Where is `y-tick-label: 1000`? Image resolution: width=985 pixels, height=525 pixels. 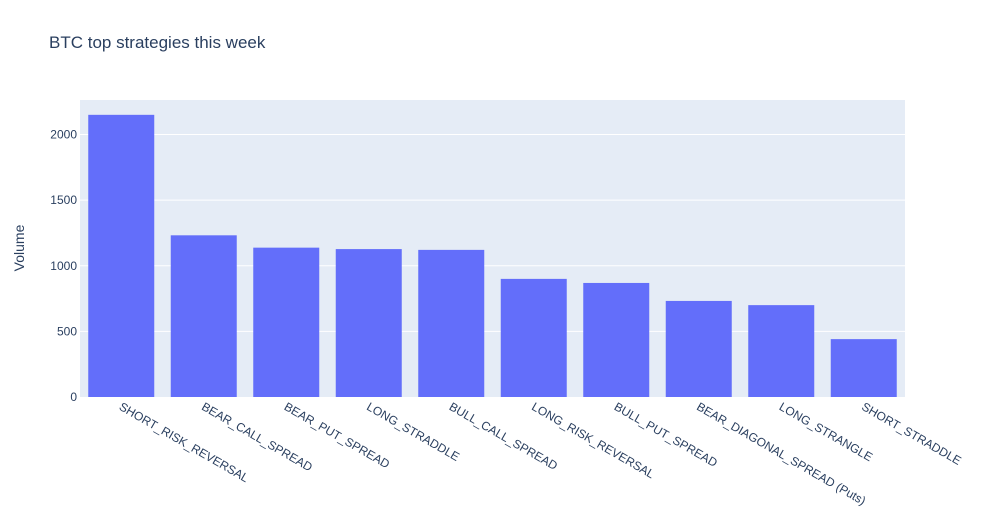 y-tick-label: 1000 is located at coordinates (63, 266).